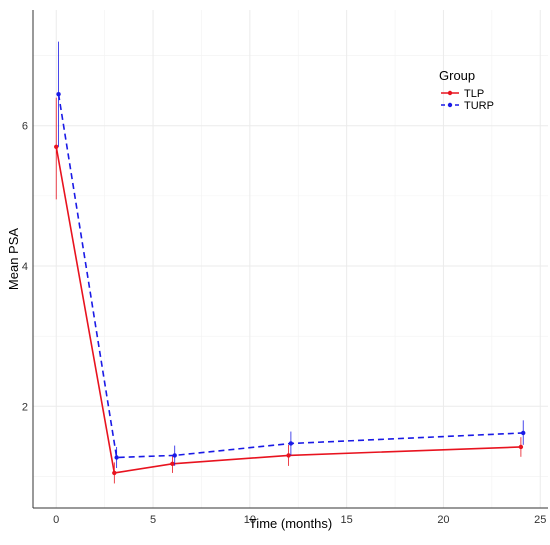 The width and height of the screenshot is (550, 545). I want to click on x-tick-label: 20, so click(443, 520).